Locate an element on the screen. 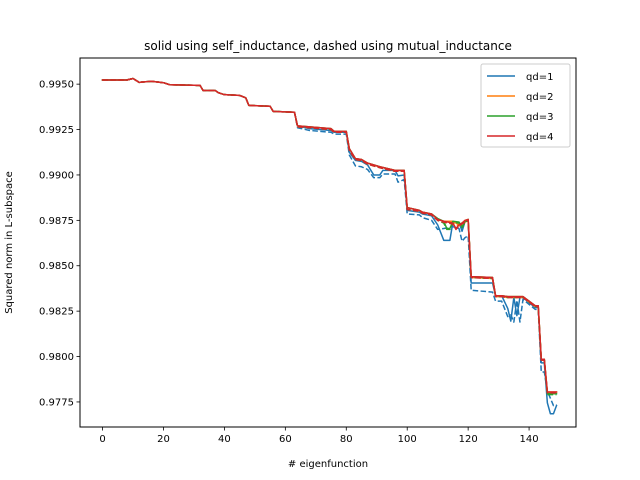  legend-label-qd-2: qd=2 is located at coordinates (539, 97).